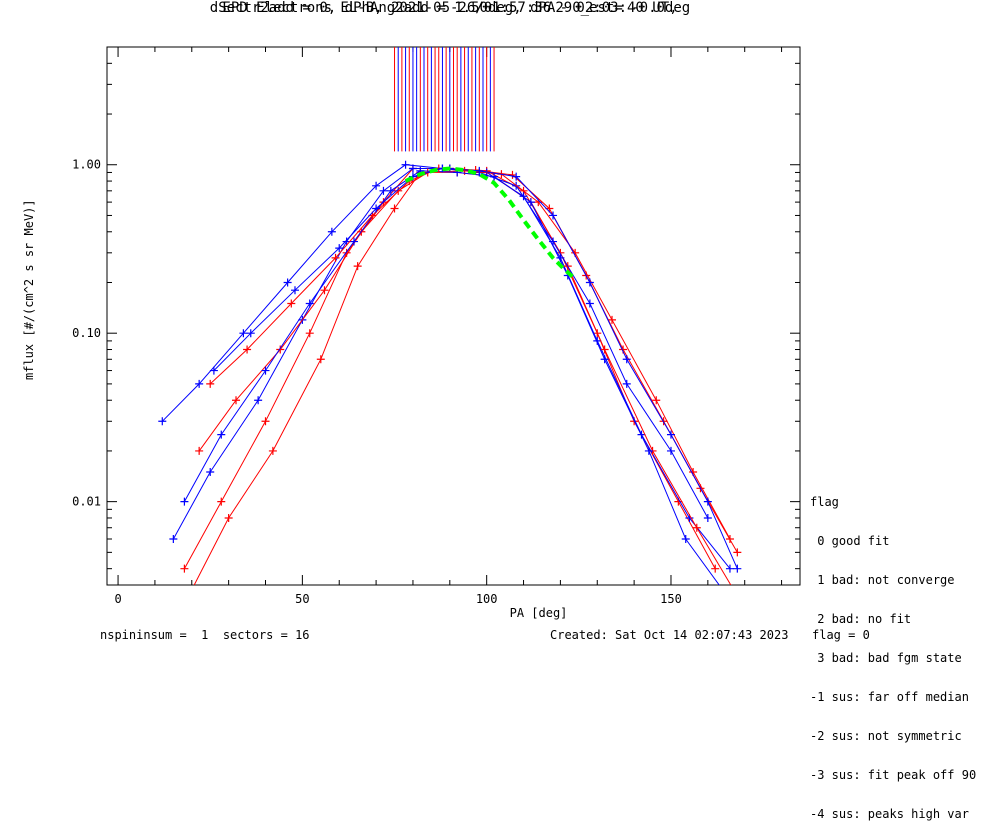 The height and width of the screenshot is (834, 1000). Describe the element at coordinates (86, 333) in the screenshot. I see `y-tick-label: 0.10` at that location.